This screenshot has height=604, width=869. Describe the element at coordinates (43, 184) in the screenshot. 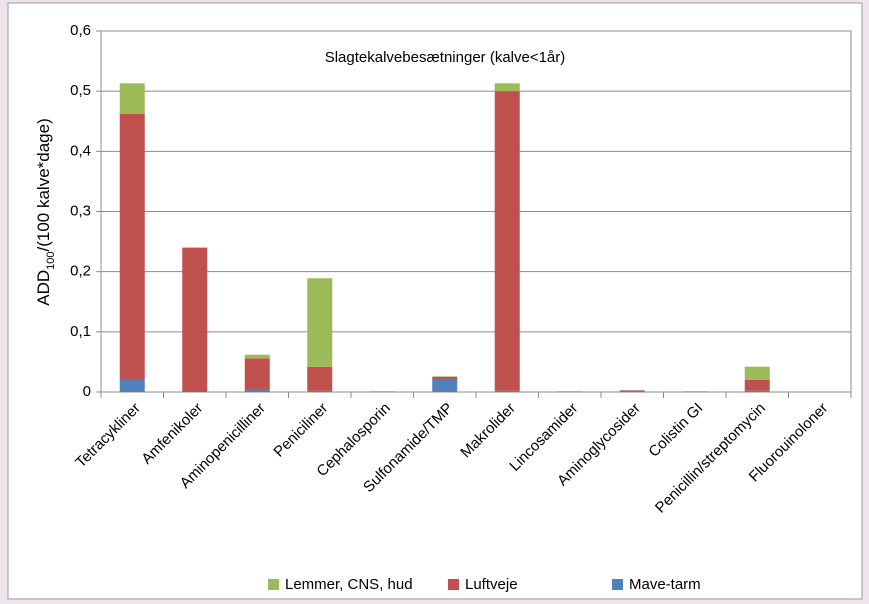

I see `y-label-rest: /(100 kalve*dage)` at that location.